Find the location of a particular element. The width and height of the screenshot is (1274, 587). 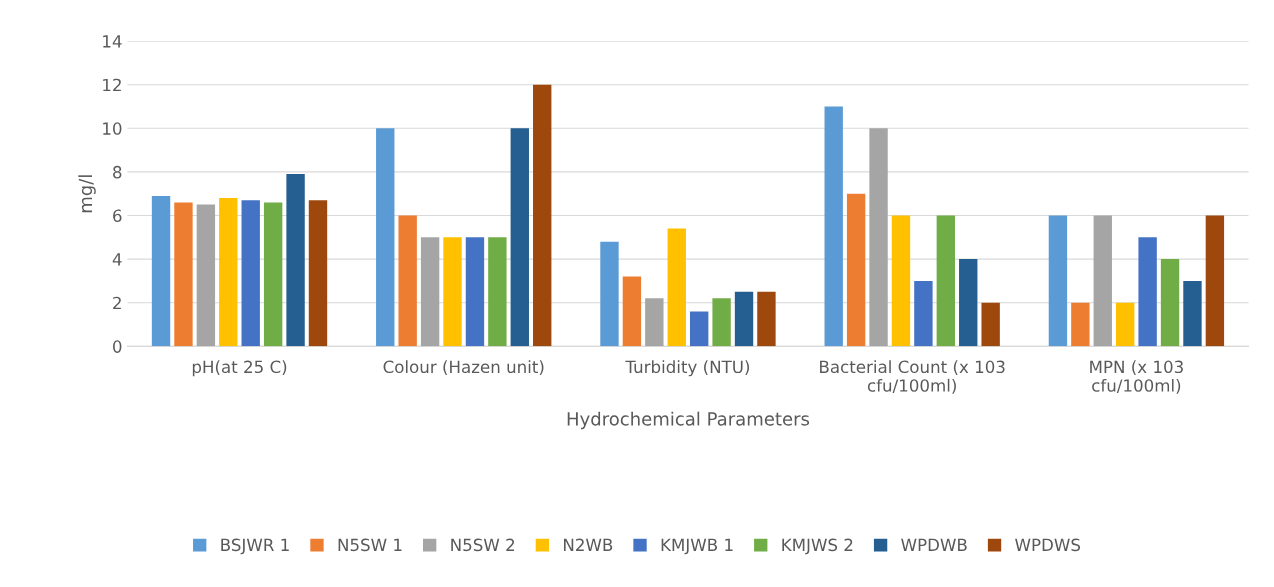

legend-label: BSJWR 1 is located at coordinates (255, 546).